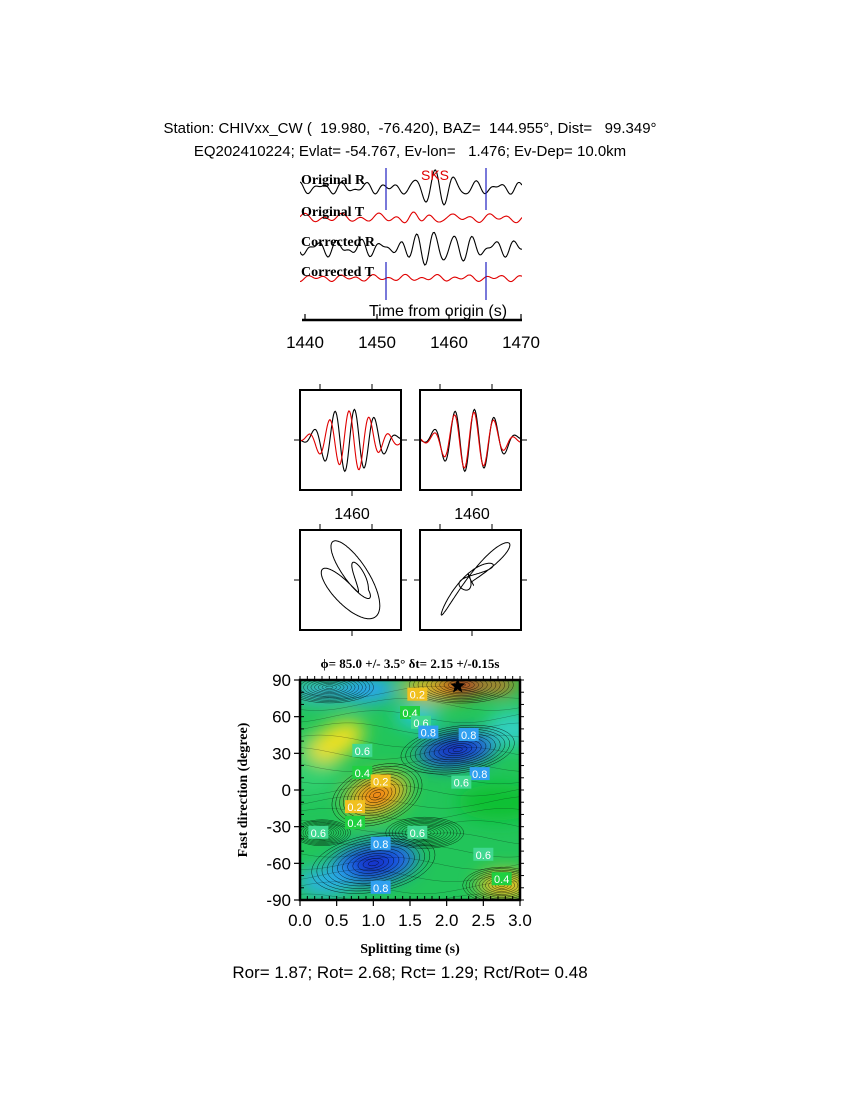  Describe the element at coordinates (286, 790) in the screenshot. I see `y-tick-label-3: 0` at that location.